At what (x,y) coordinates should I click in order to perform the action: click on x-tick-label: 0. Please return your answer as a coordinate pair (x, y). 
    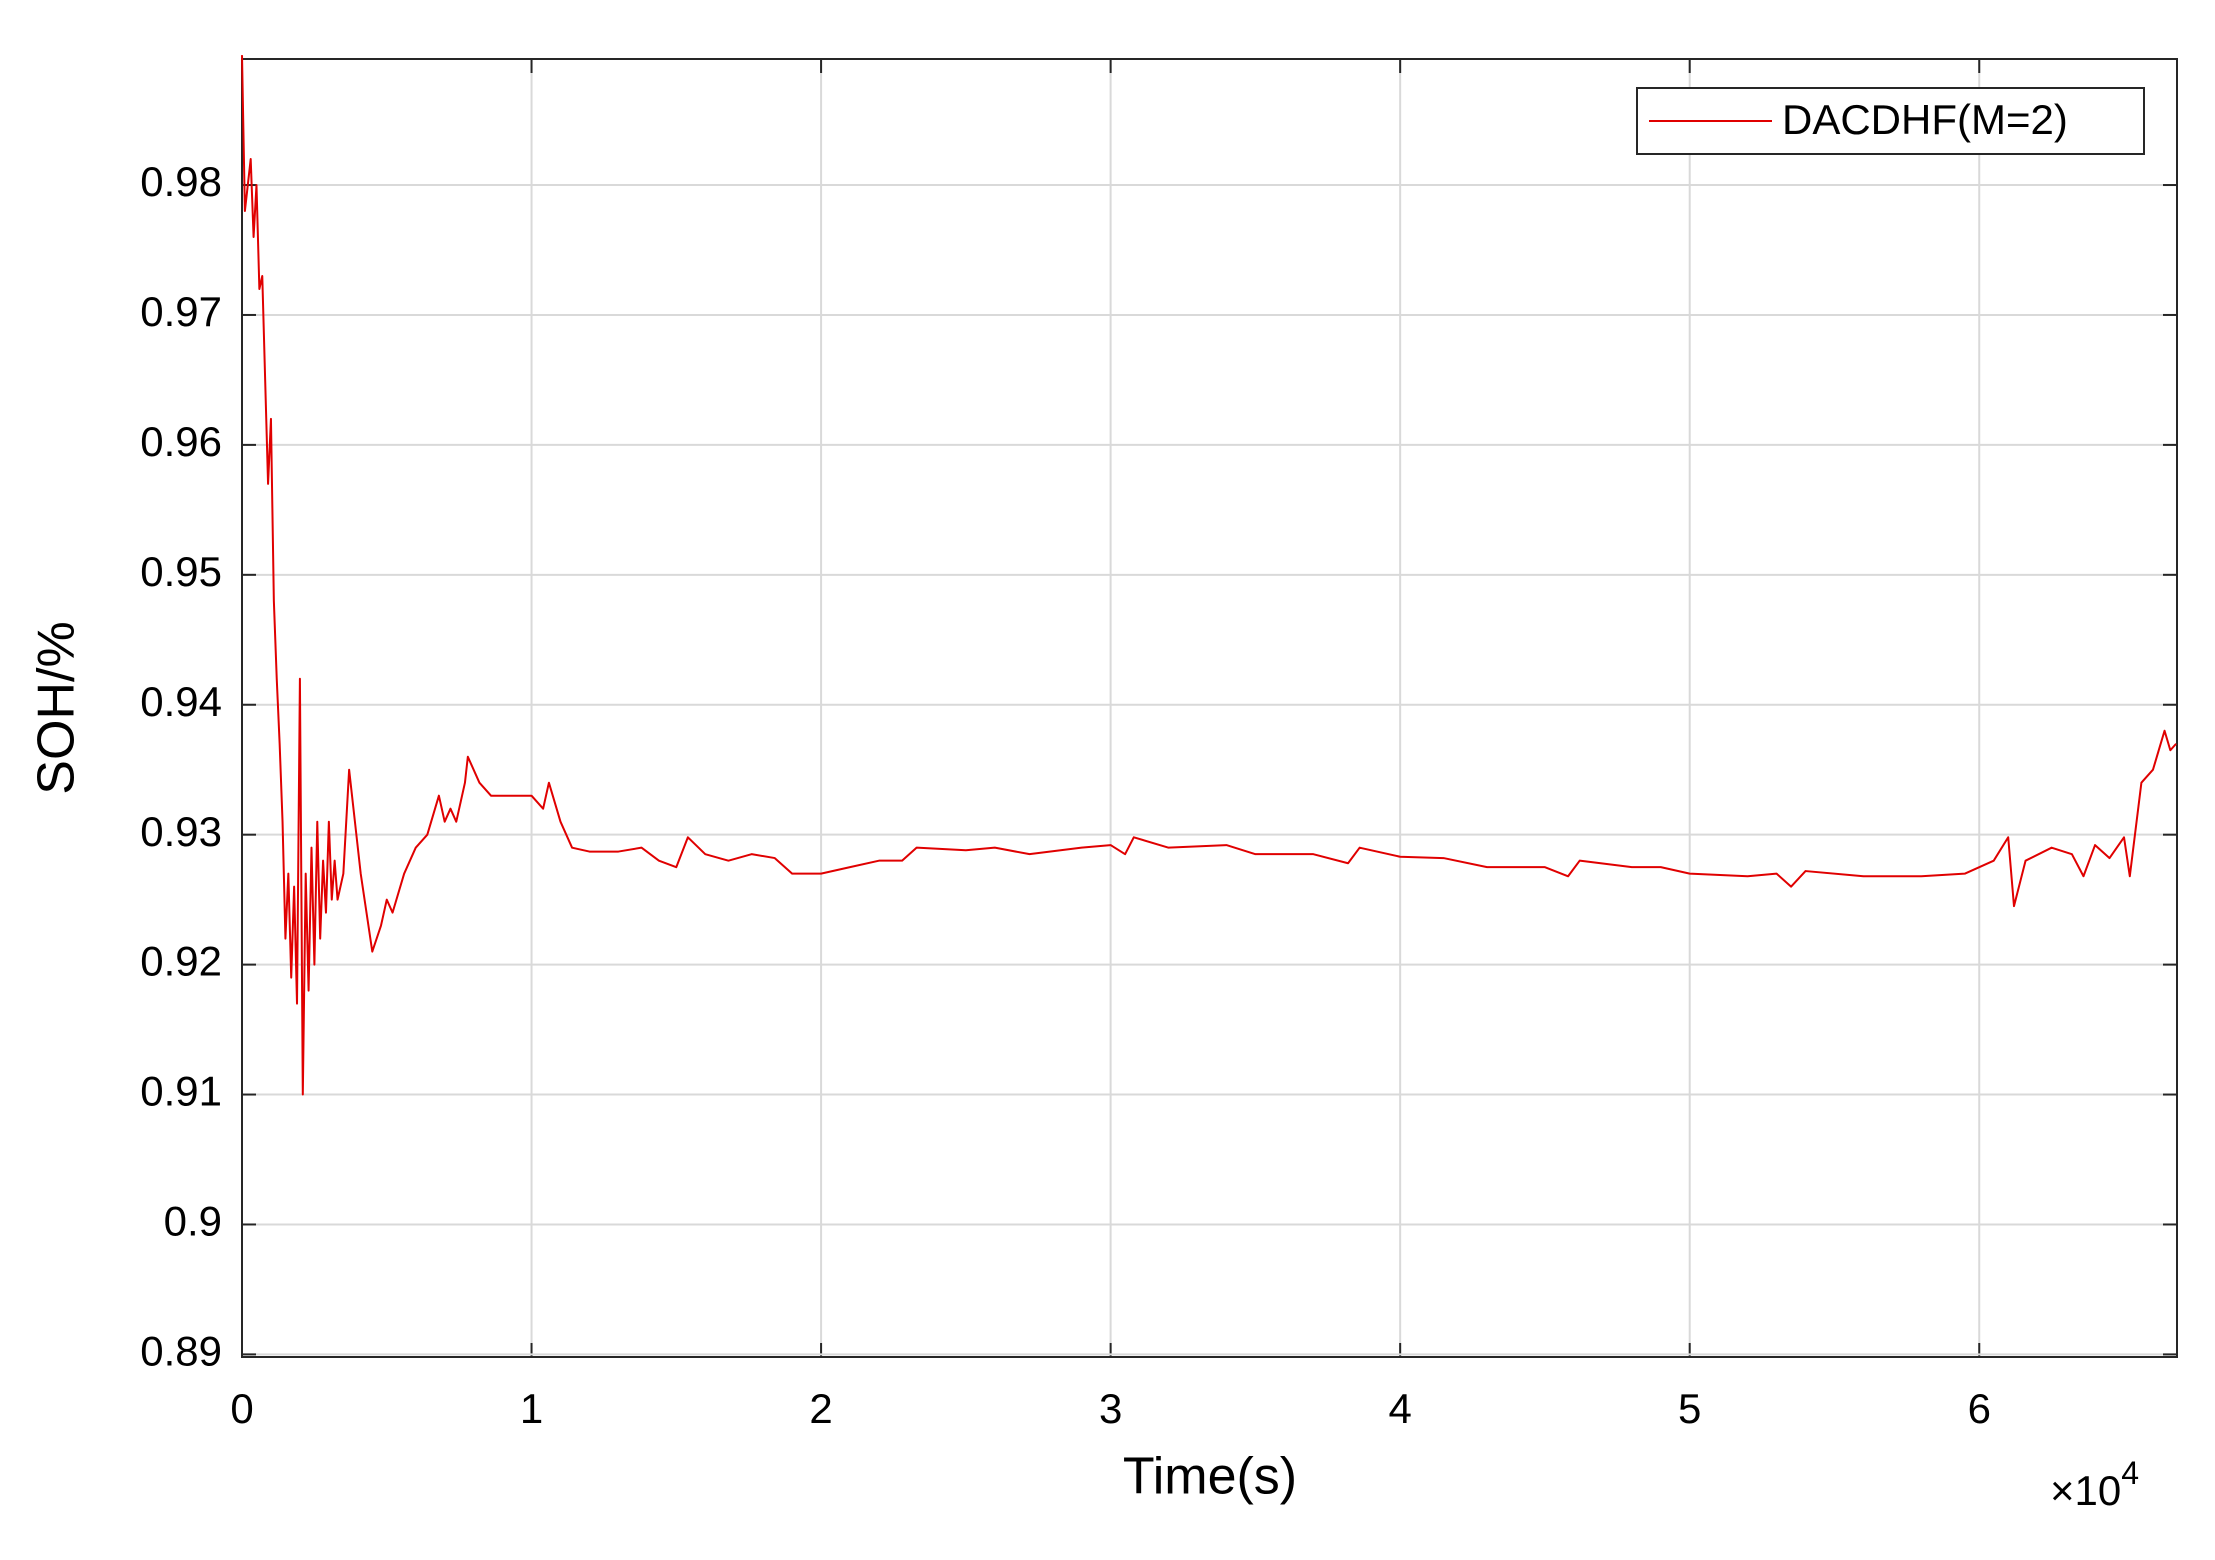
    Looking at the image, I should click on (241, 1408).